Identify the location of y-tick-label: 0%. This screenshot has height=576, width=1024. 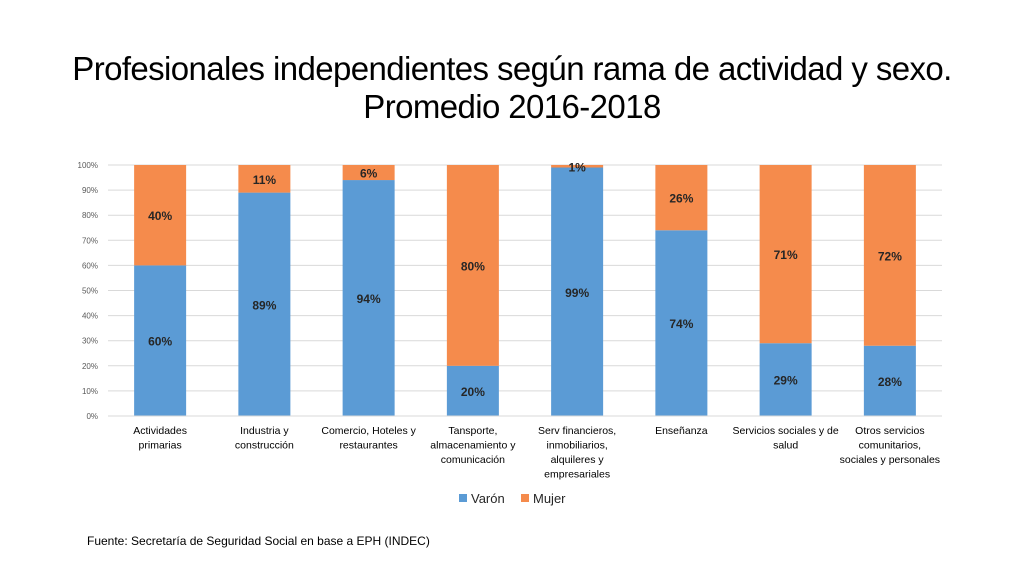
(92, 416).